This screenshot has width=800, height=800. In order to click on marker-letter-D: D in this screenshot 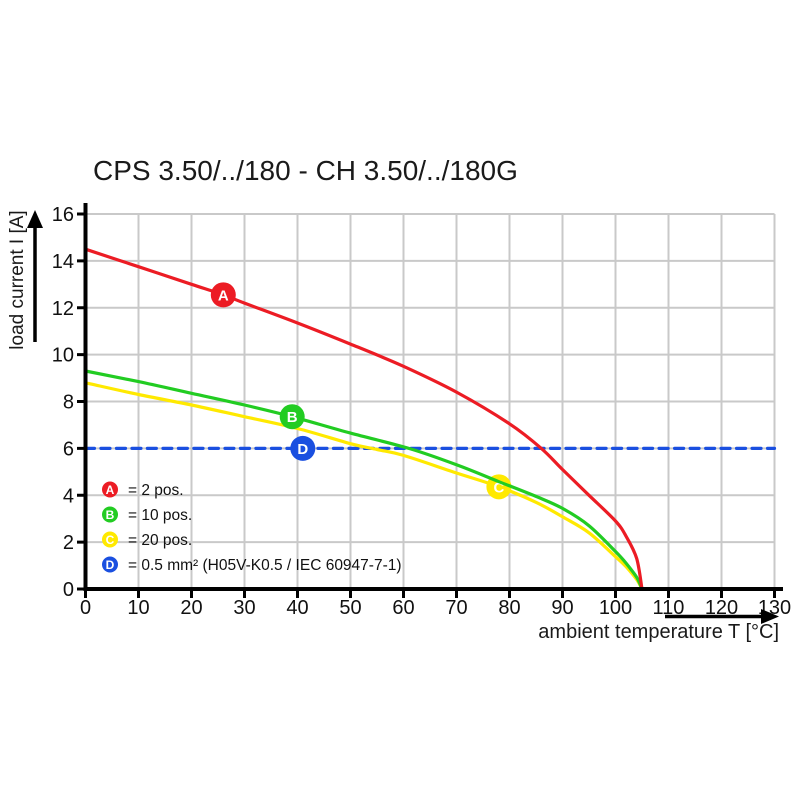, I will do `click(302, 449)`.